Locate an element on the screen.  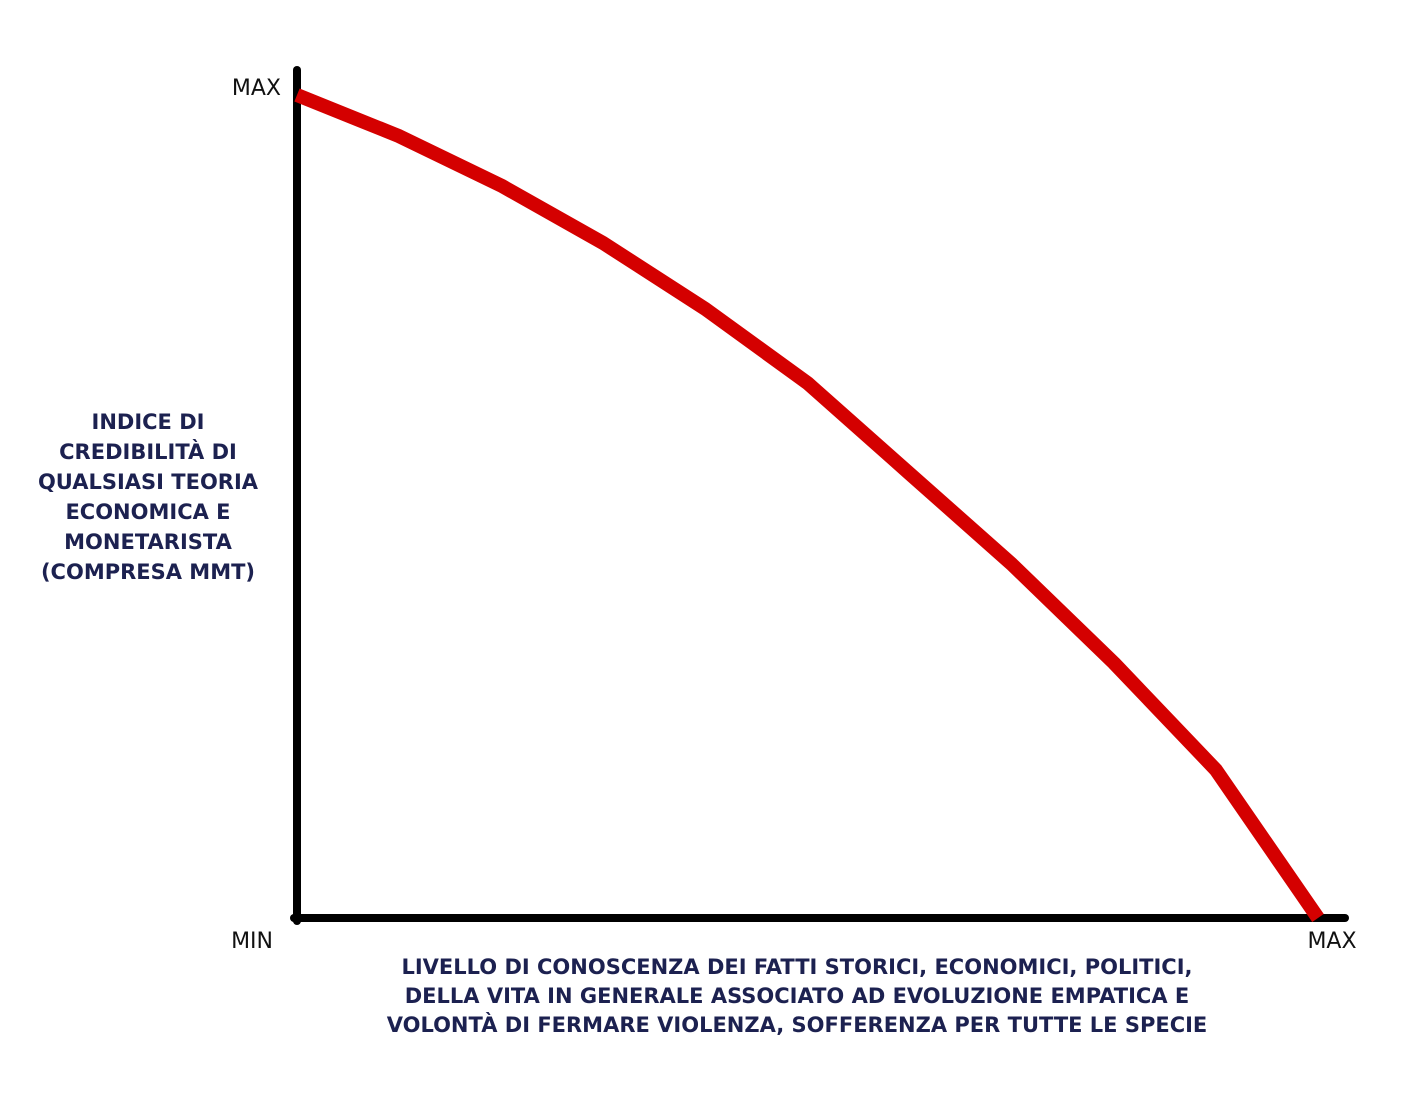
y-axis-label: ECONOMICA E is located at coordinates (147, 512).